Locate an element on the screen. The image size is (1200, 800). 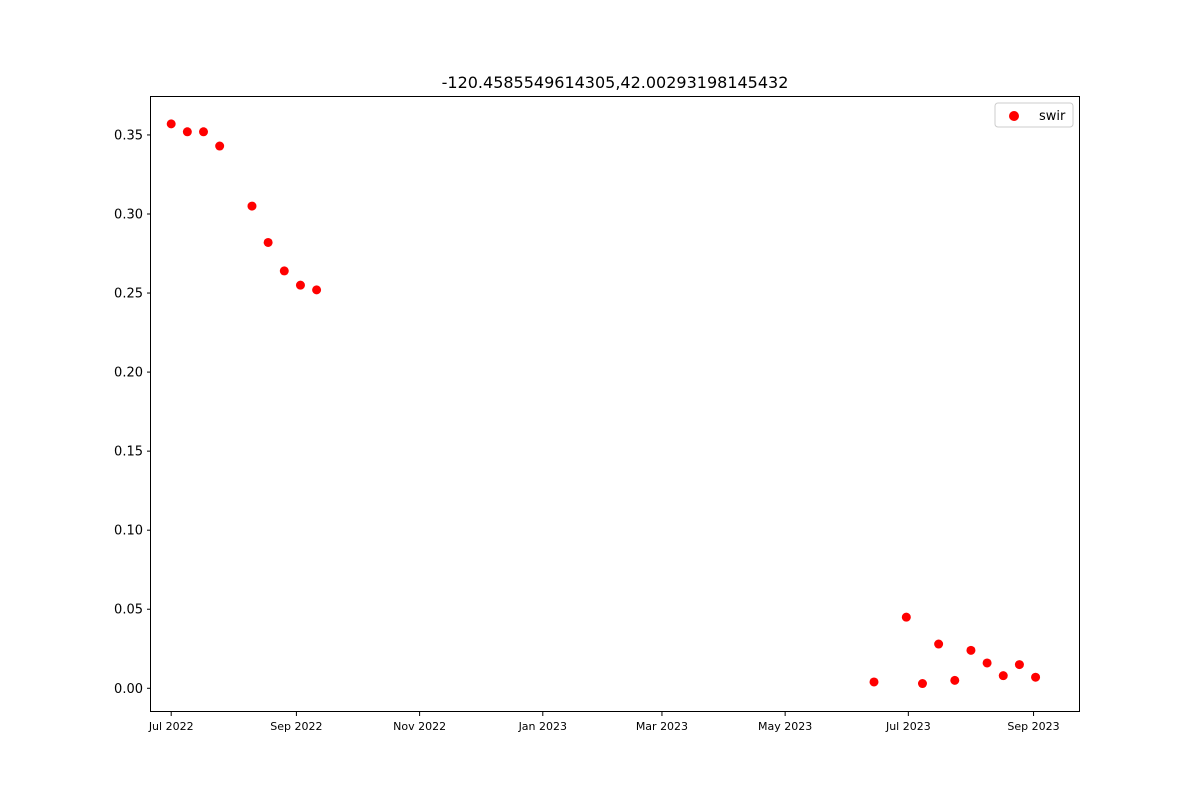
chart-title: -120.4585549614305,42.00293198145432 is located at coordinates (615, 82).